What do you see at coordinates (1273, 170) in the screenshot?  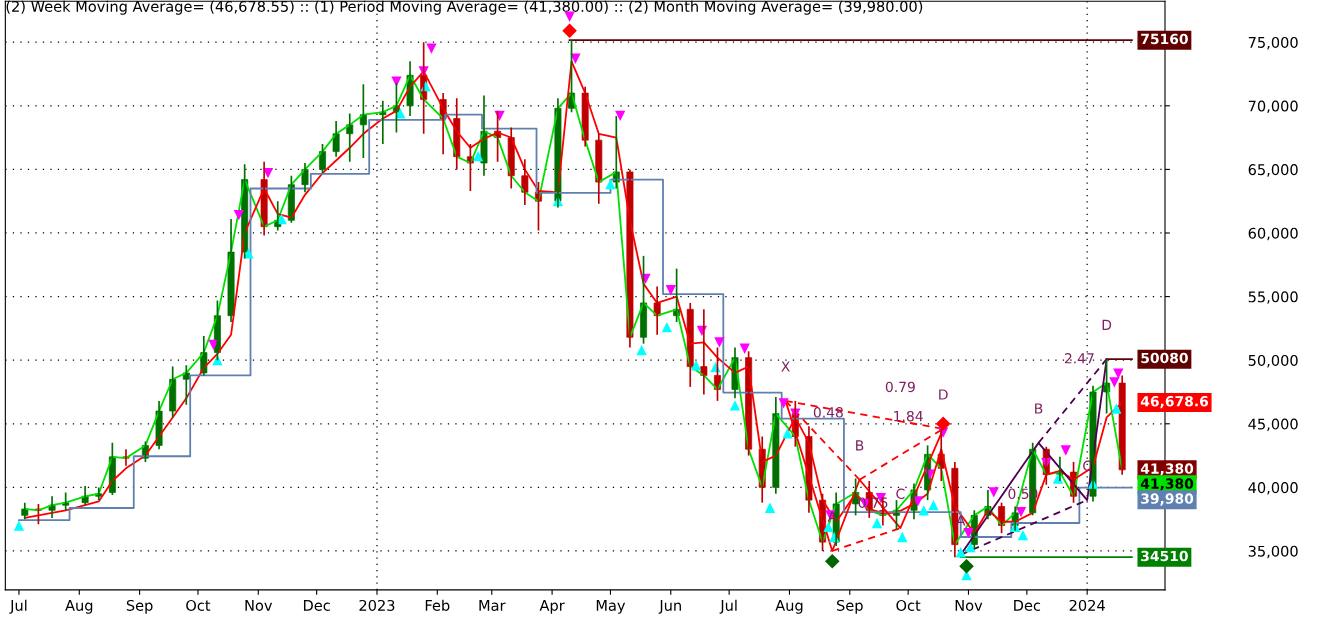 I see `y-tick-label: 65,000` at bounding box center [1273, 170].